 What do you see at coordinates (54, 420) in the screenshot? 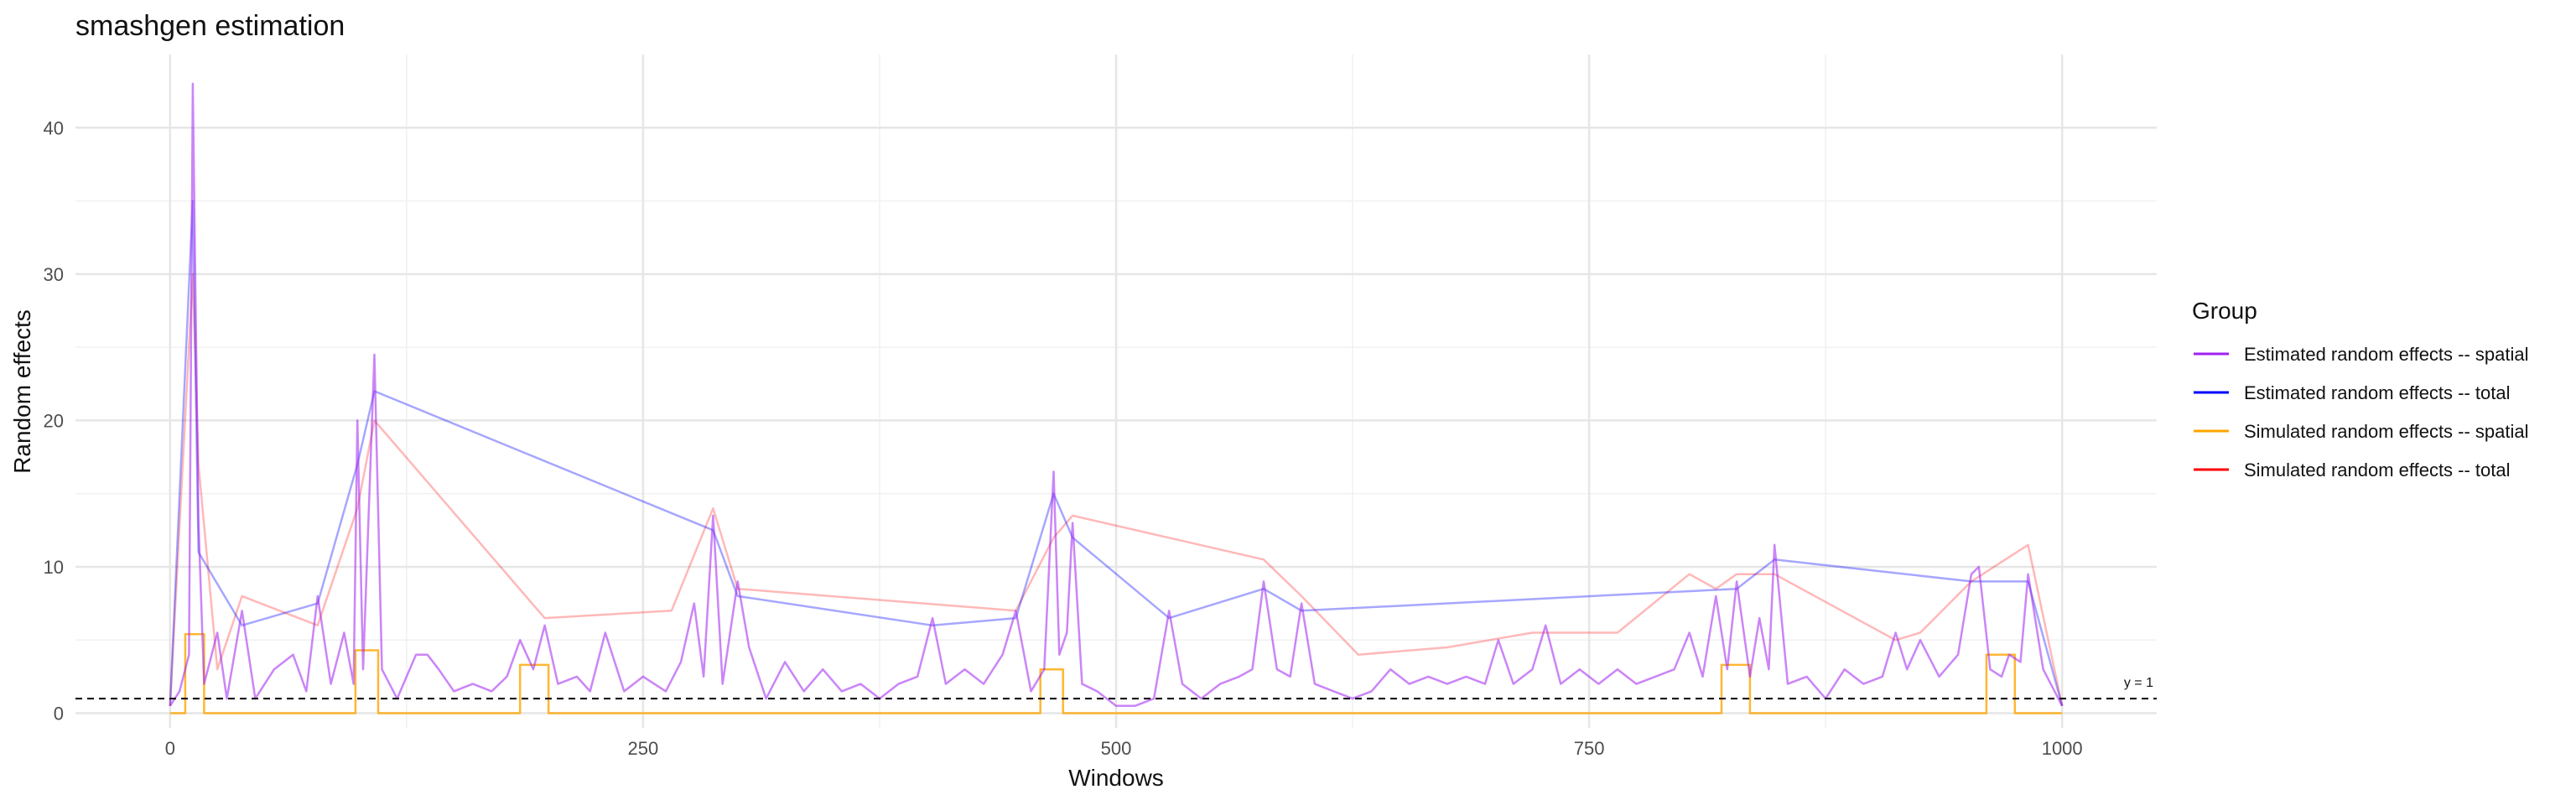
I see `y-tick-label: 20` at bounding box center [54, 420].